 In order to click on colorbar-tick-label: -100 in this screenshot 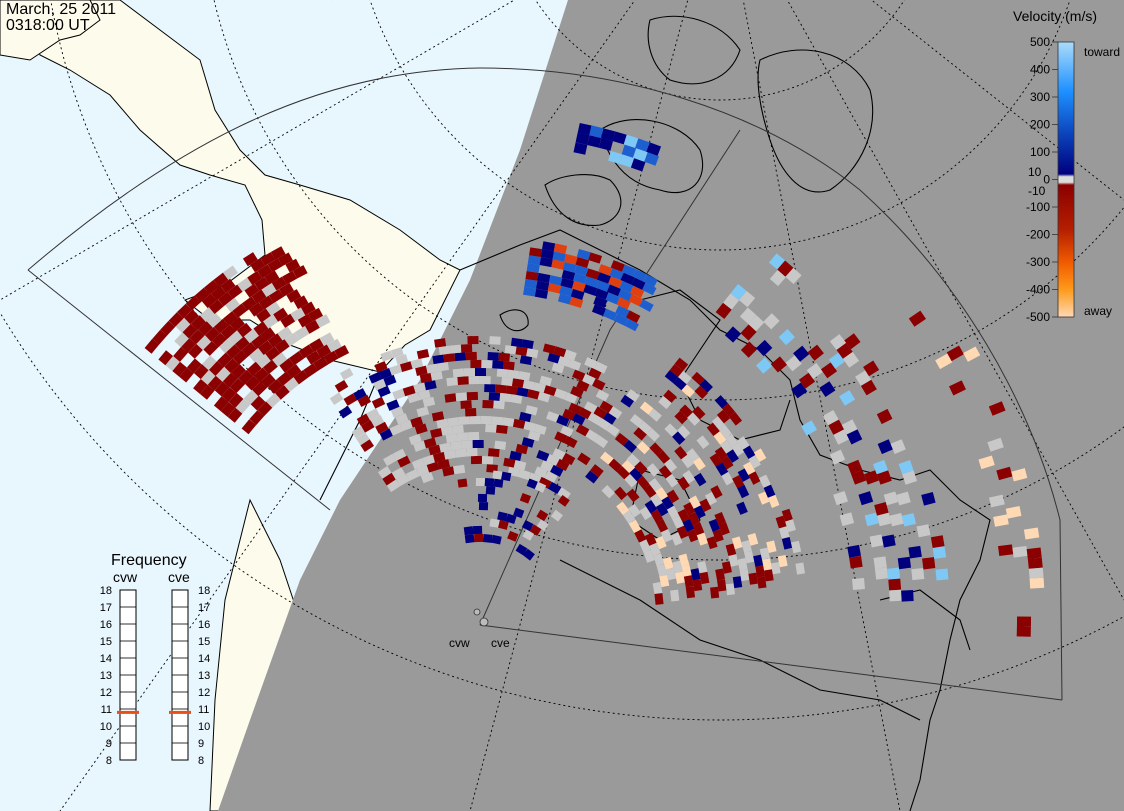, I will do `click(1038, 207)`.